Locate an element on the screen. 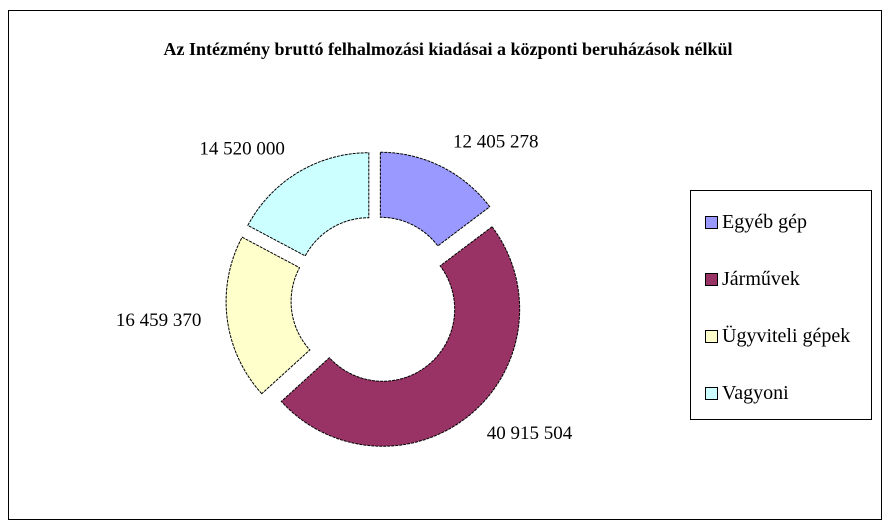  data-label: 12 405 278 is located at coordinates (496, 142).